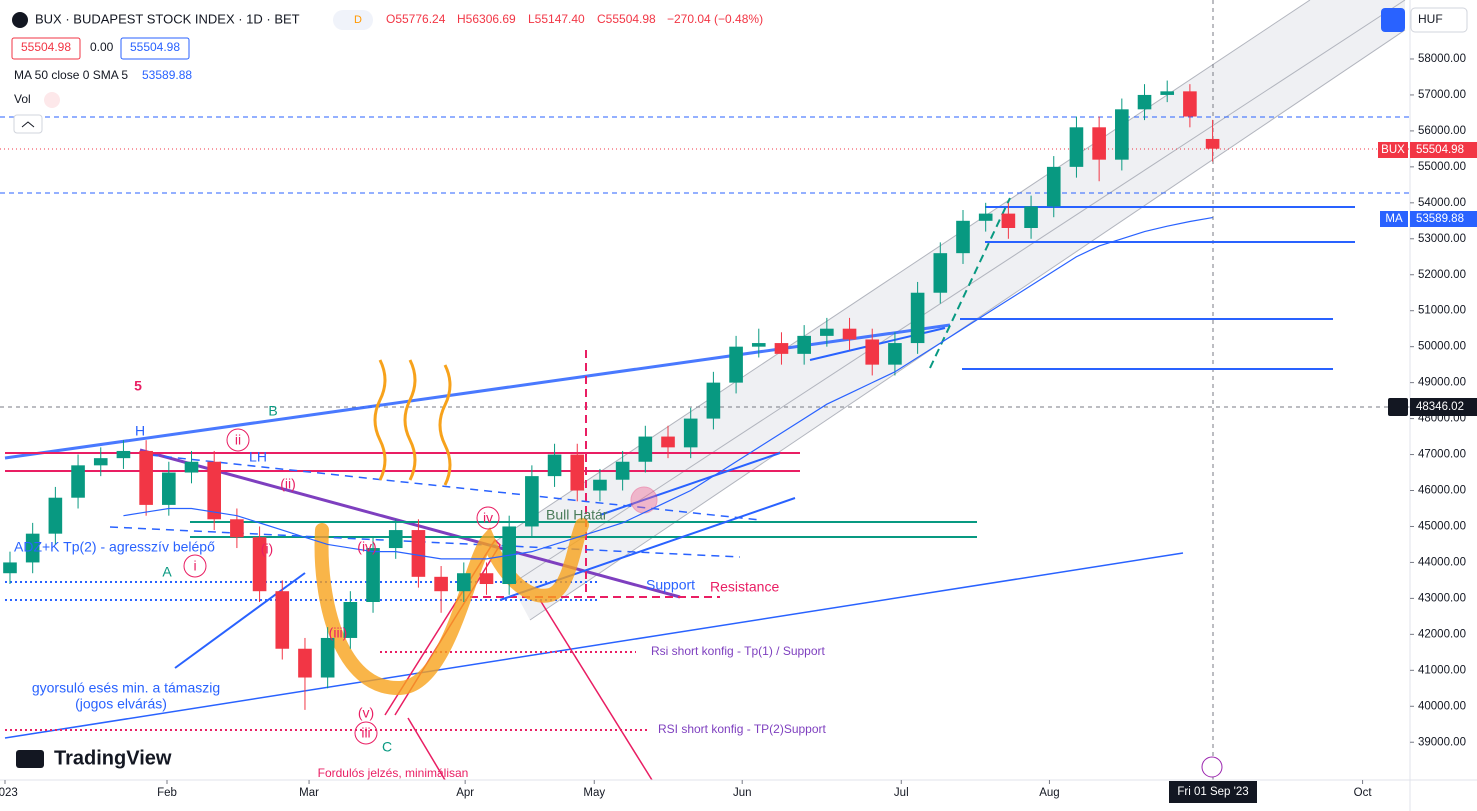 The height and width of the screenshot is (811, 1477). Describe the element at coordinates (52, 100) in the screenshot. I see `warning-icon` at that location.